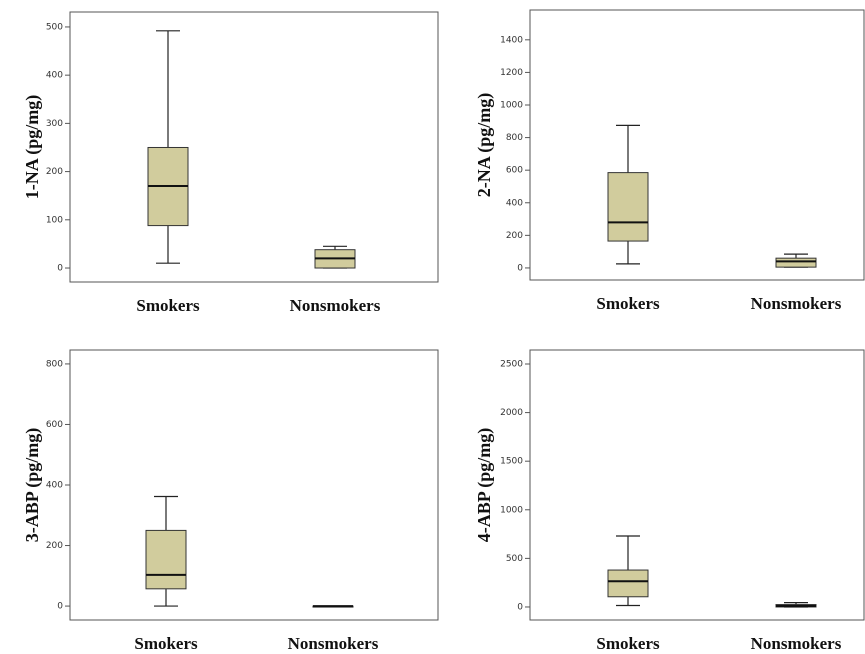 The height and width of the screenshot is (654, 865). What do you see at coordinates (54, 220) in the screenshot?
I see `y-tick-label: 100` at bounding box center [54, 220].